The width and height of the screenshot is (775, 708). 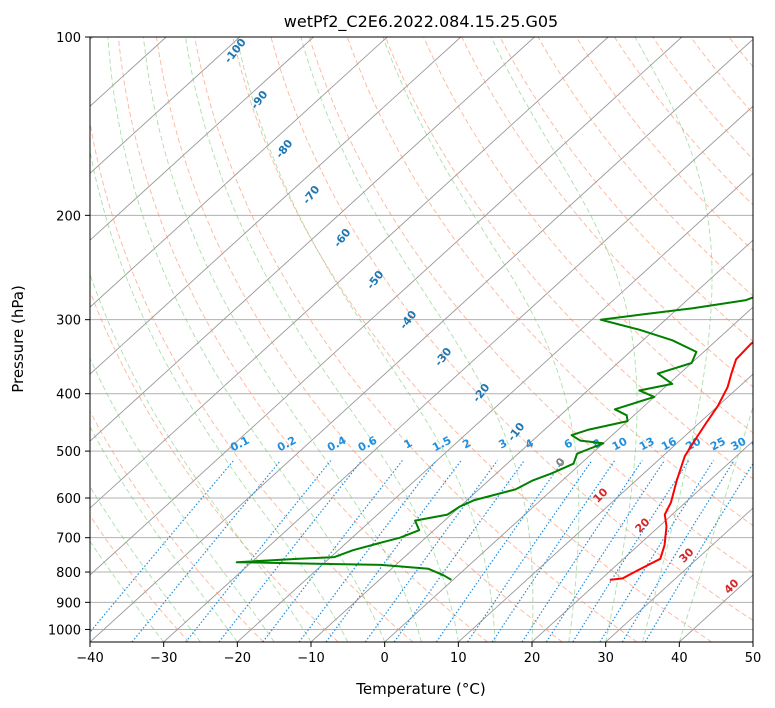 I want to click on x-tick-label: 10, so click(x=458, y=658).